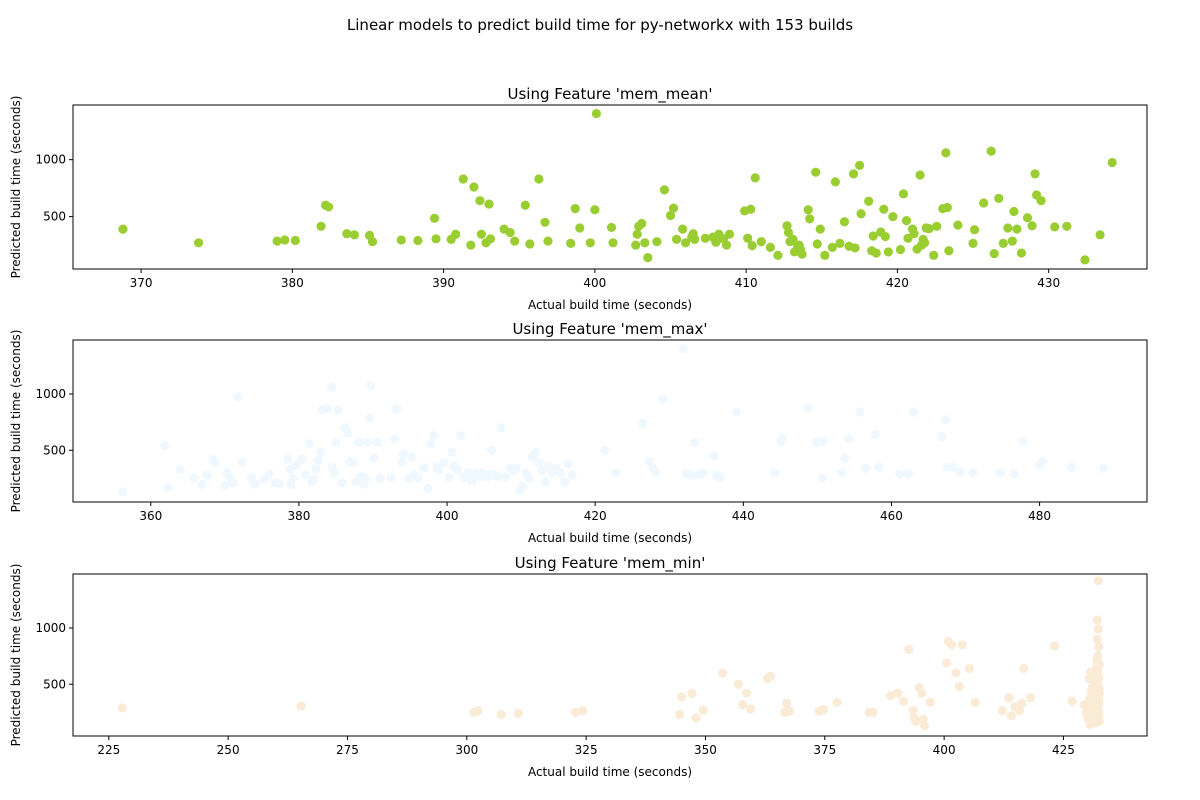  Describe the element at coordinates (54, 684) in the screenshot. I see `y-tick-label: 500` at that location.